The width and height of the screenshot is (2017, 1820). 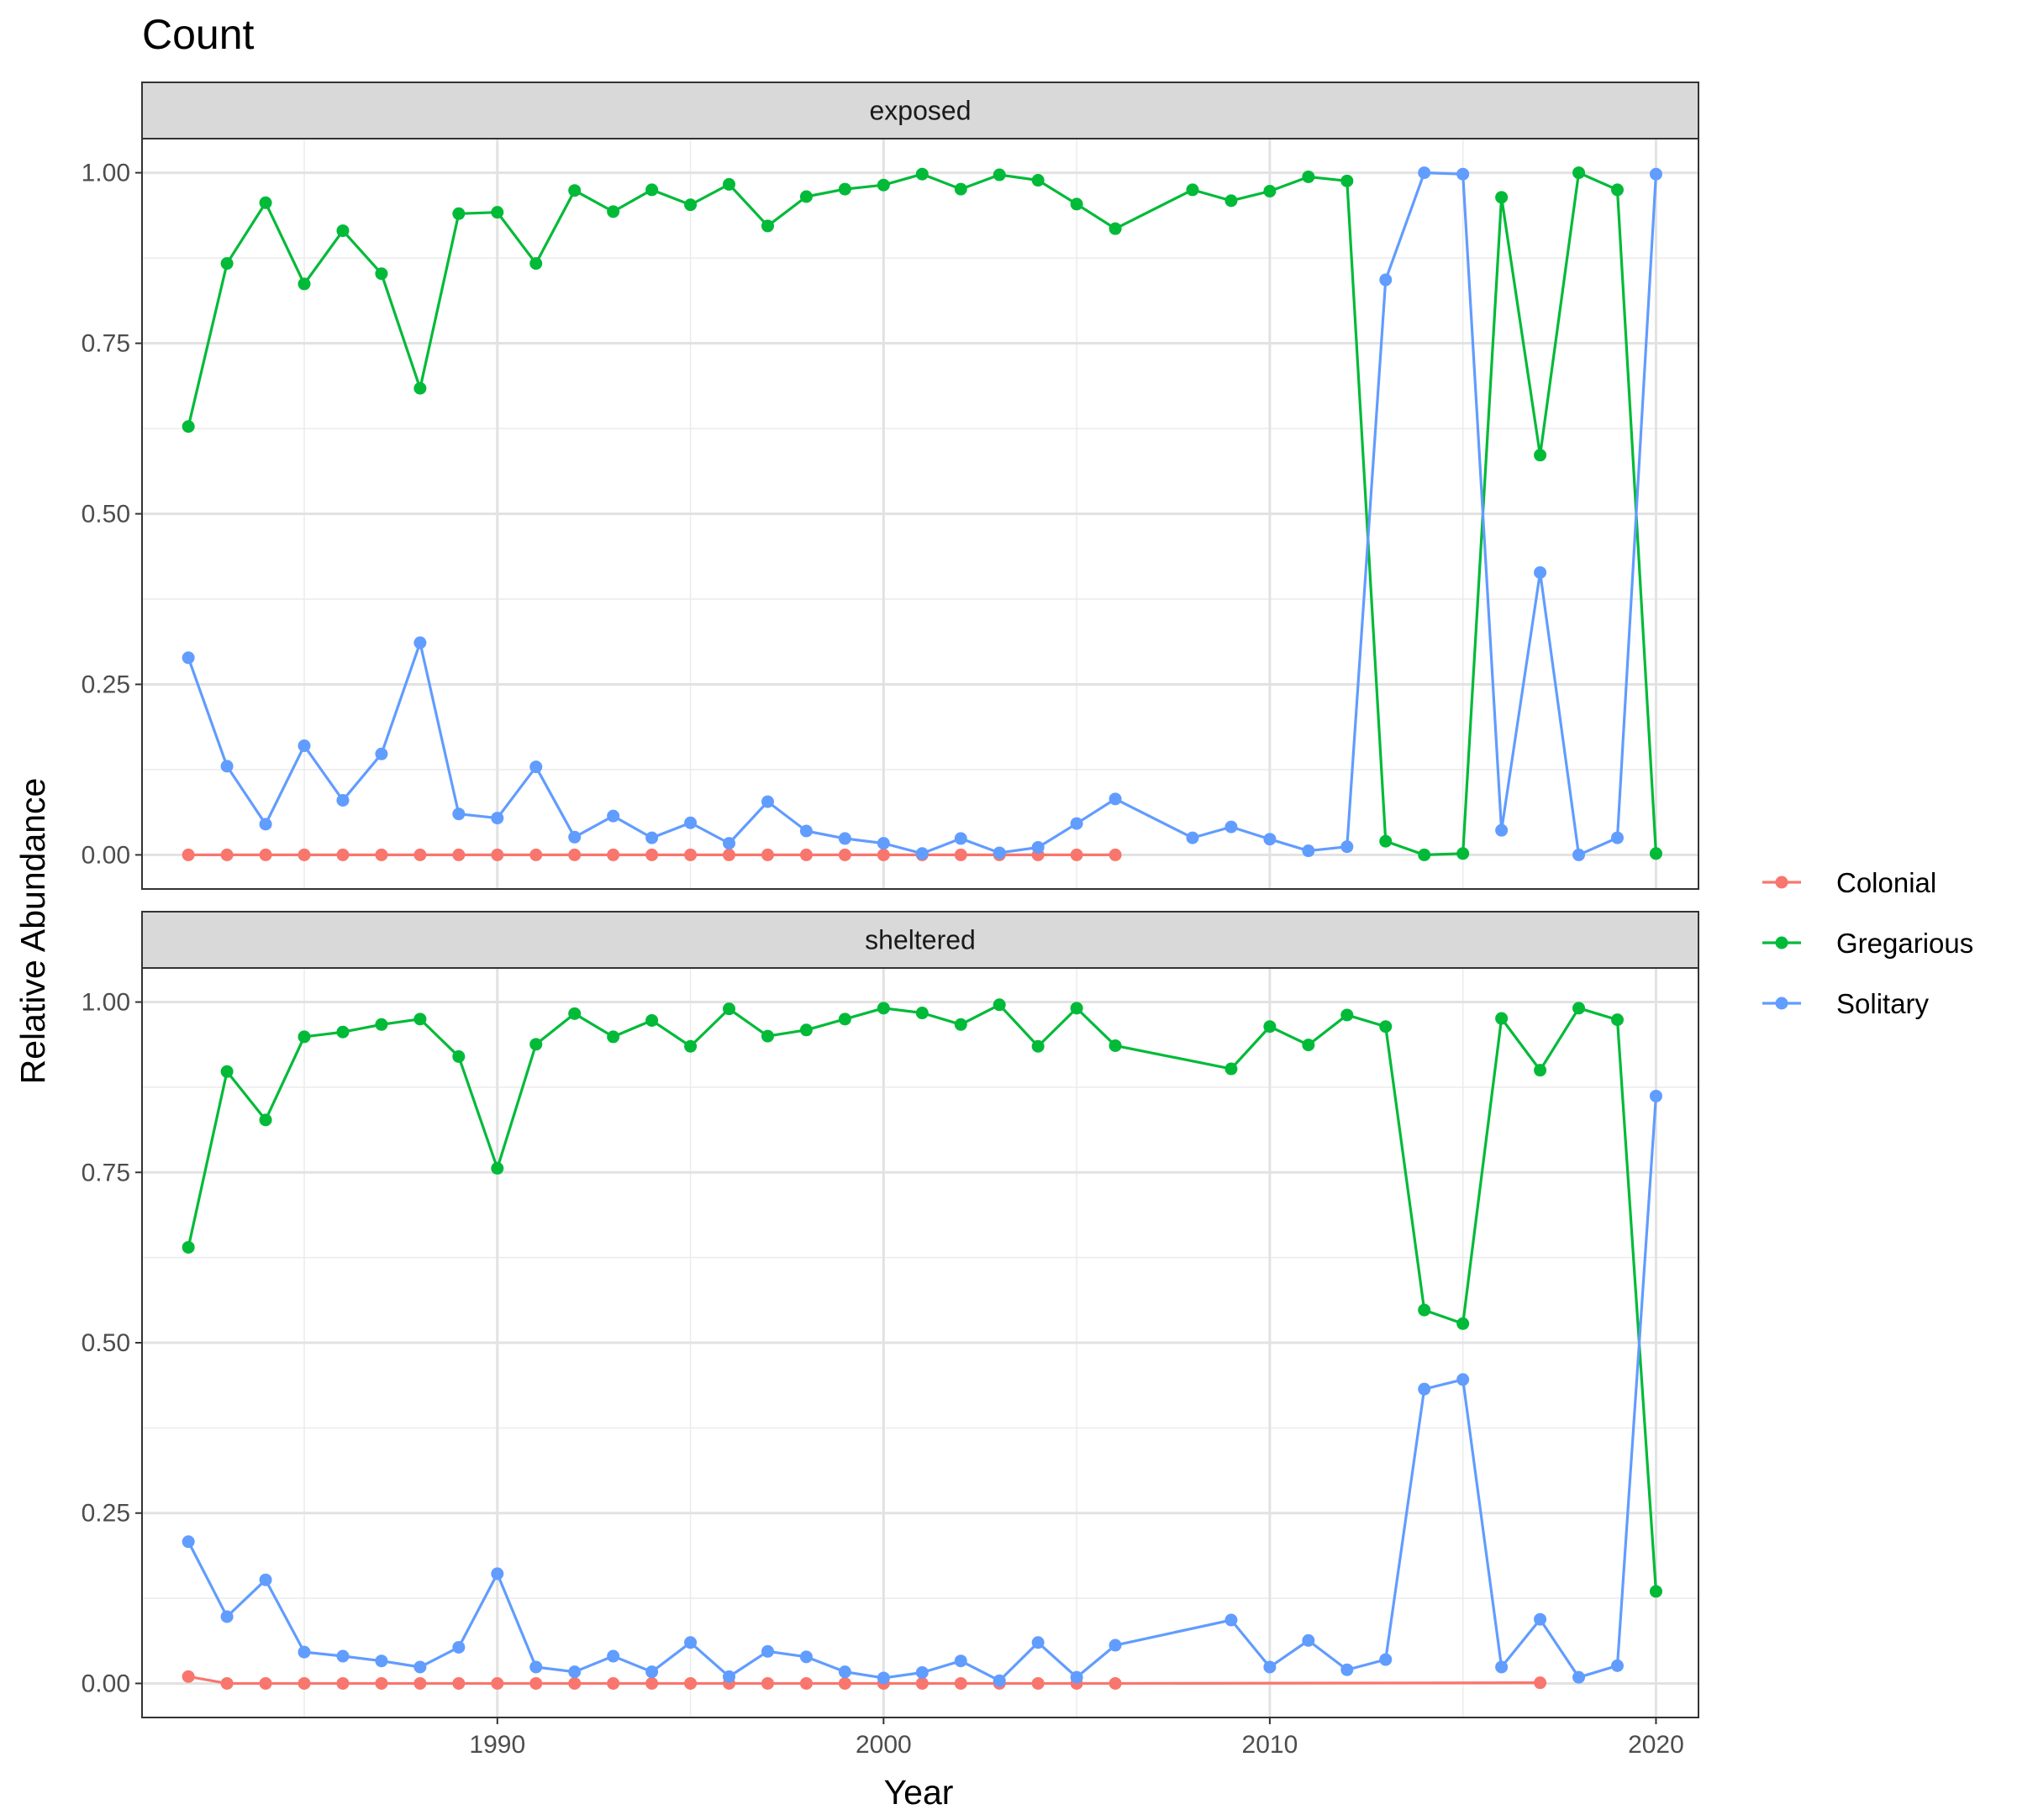 I want to click on legend-label: Colonial, so click(x=1886, y=882).